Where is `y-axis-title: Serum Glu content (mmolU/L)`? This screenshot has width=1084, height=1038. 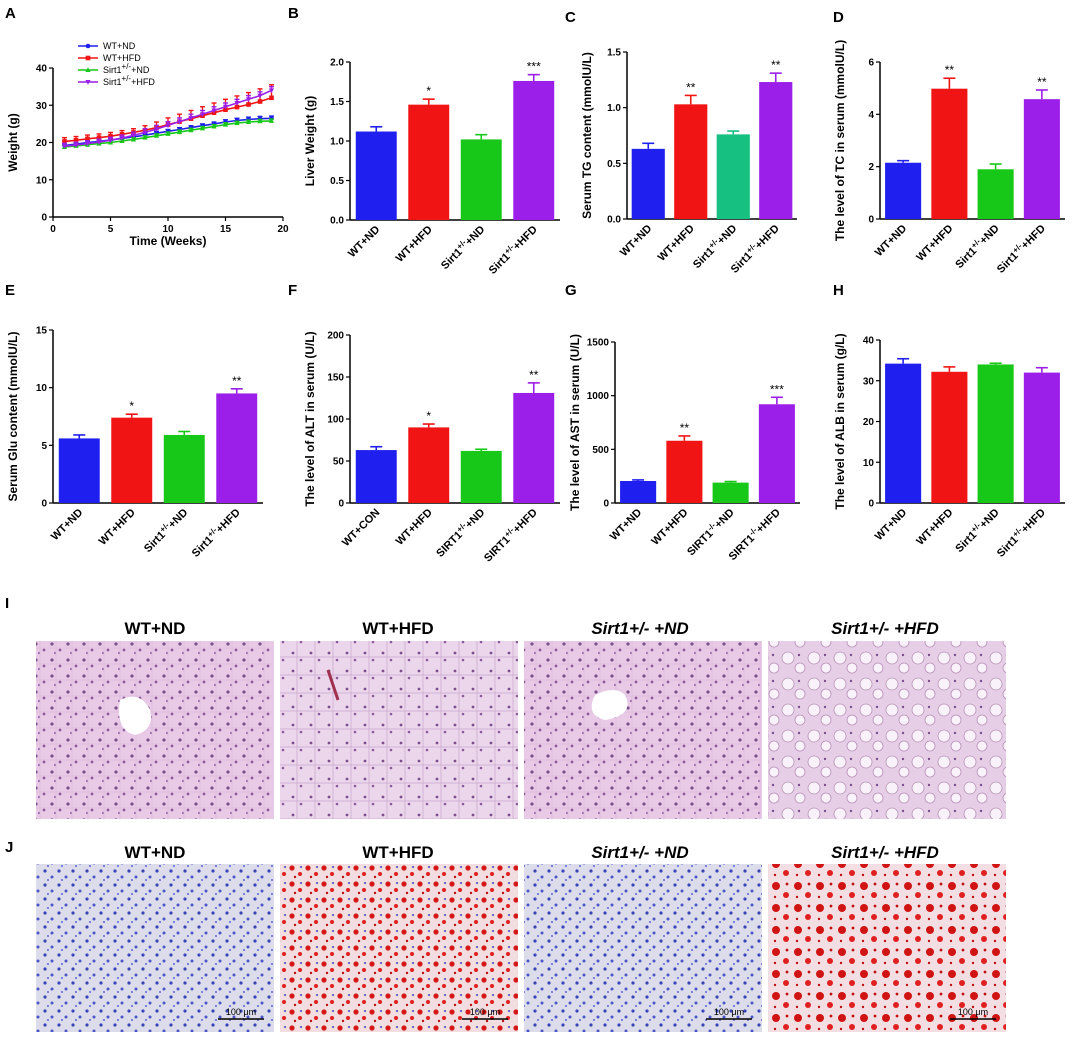 y-axis-title: Serum Glu content (mmolU/L) is located at coordinates (13, 416).